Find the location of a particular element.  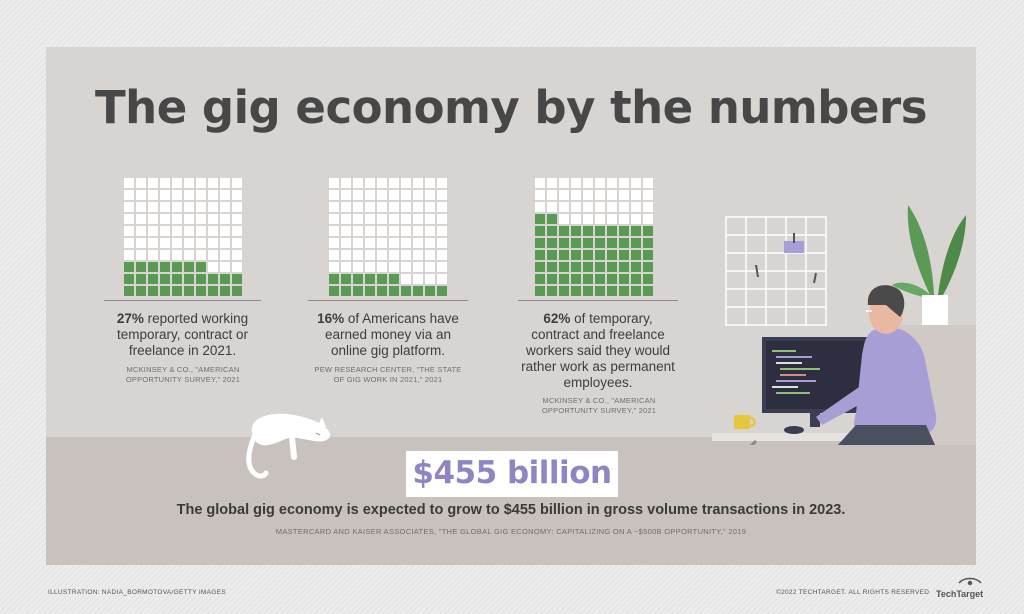

techtarget-logo: TechTarget is located at coordinates (960, 594).